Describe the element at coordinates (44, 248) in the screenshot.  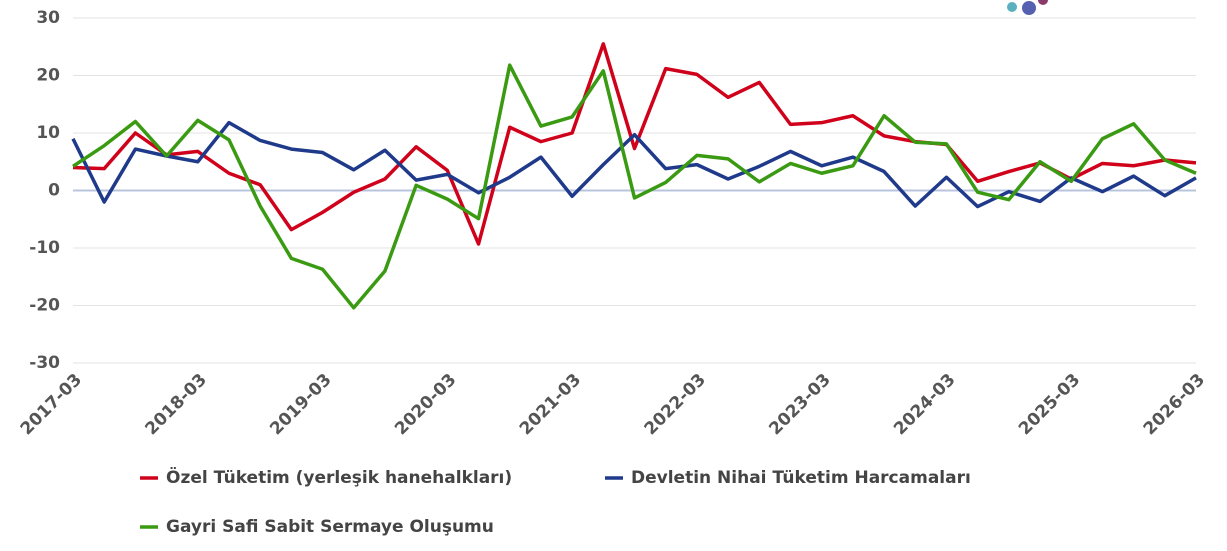
I see `y-tick-label: -10` at that location.